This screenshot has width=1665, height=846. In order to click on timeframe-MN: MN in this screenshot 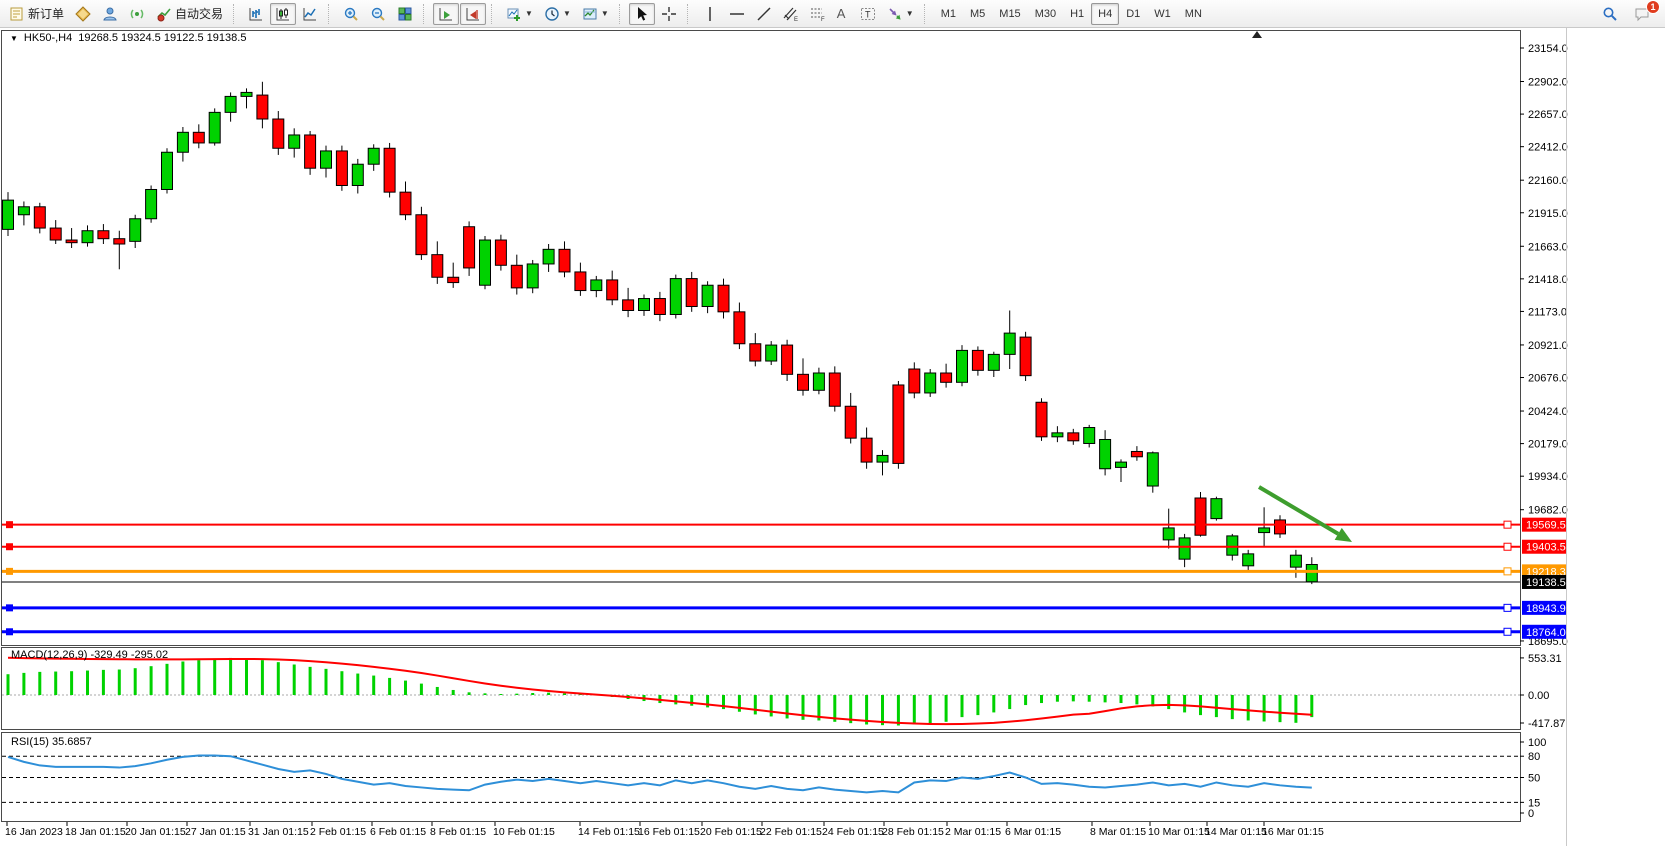, I will do `click(1193, 13)`.